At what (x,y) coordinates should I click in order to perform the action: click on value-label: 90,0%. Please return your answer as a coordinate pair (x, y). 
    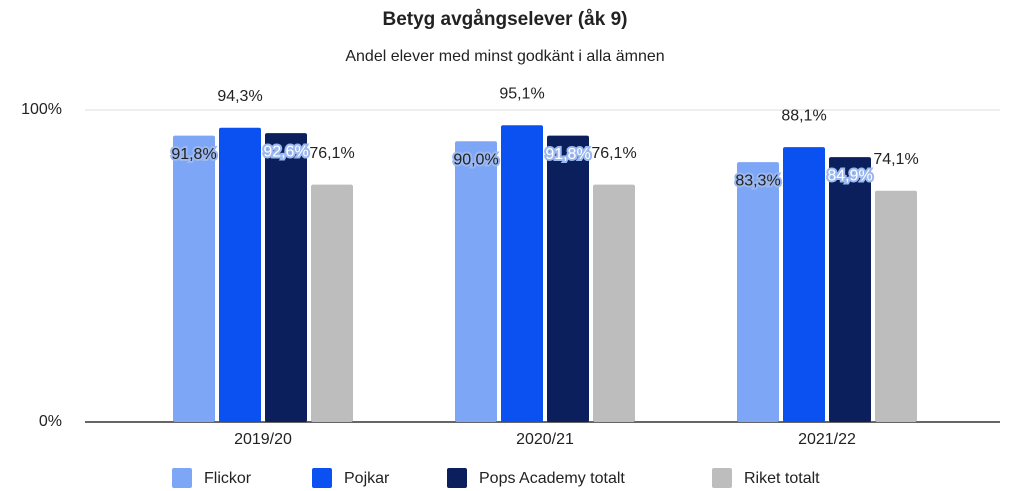
    Looking at the image, I should click on (475, 159).